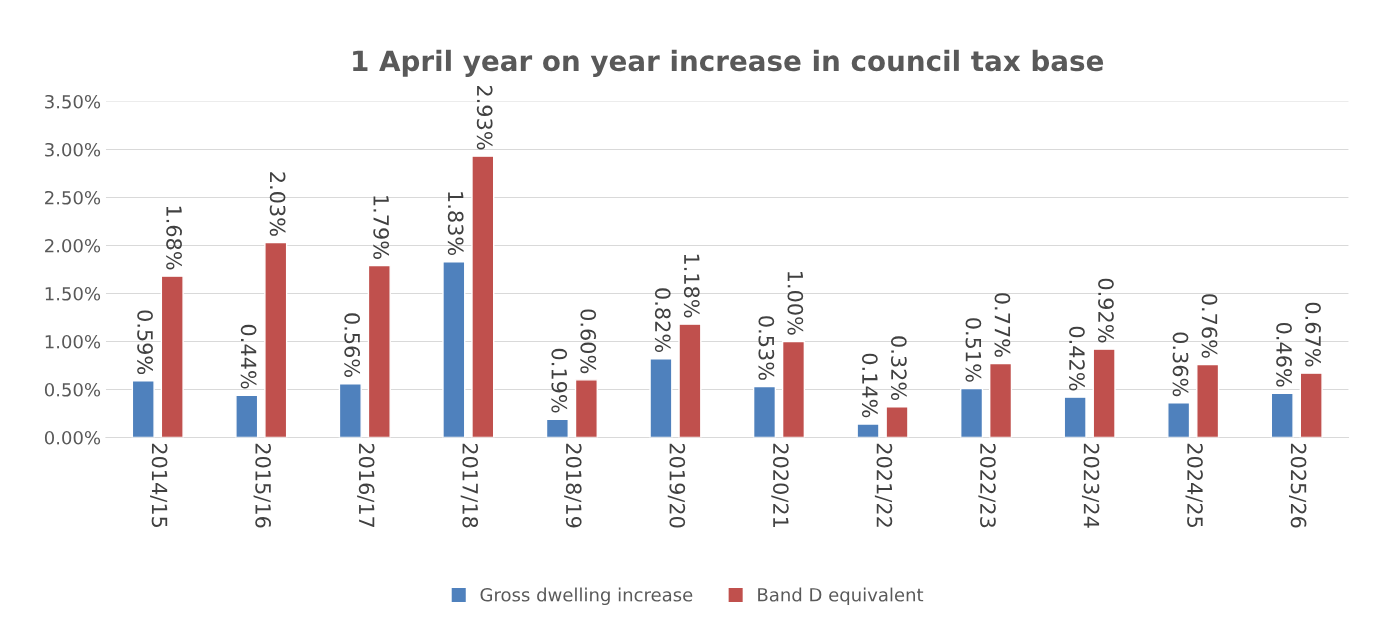 The image size is (1376, 634). What do you see at coordinates (1313, 334) in the screenshot?
I see `data-label: 0.67%` at bounding box center [1313, 334].